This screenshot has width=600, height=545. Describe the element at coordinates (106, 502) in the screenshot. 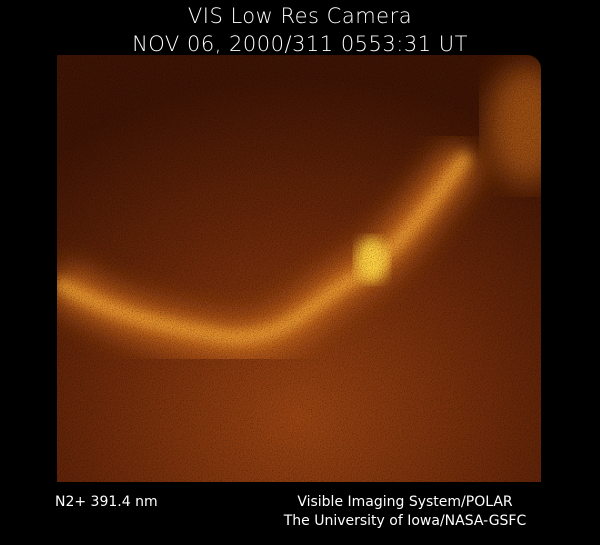

I see `wavelength-label: N2+ 391.4 nm` at that location.